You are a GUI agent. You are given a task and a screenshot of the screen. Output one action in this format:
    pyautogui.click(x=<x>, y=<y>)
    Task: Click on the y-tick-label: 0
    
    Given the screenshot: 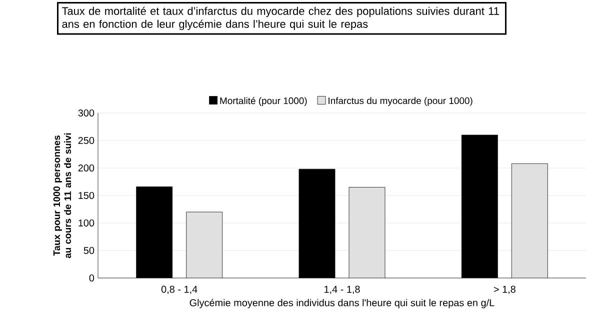 What is the action you would take?
    pyautogui.click(x=91, y=278)
    